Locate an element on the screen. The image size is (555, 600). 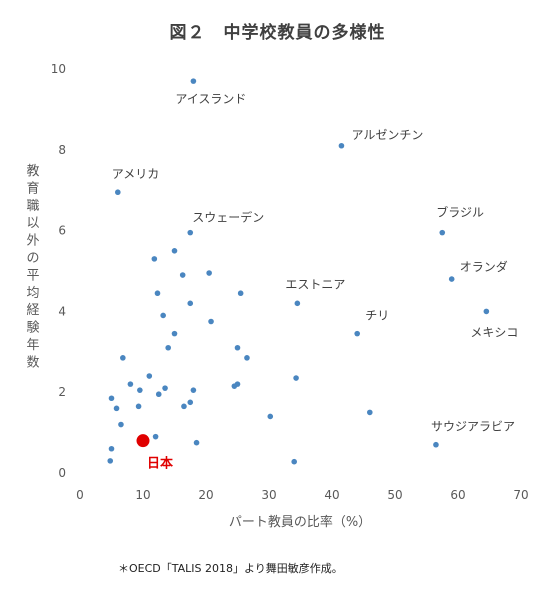
highlight-point is located at coordinates (143, 441).